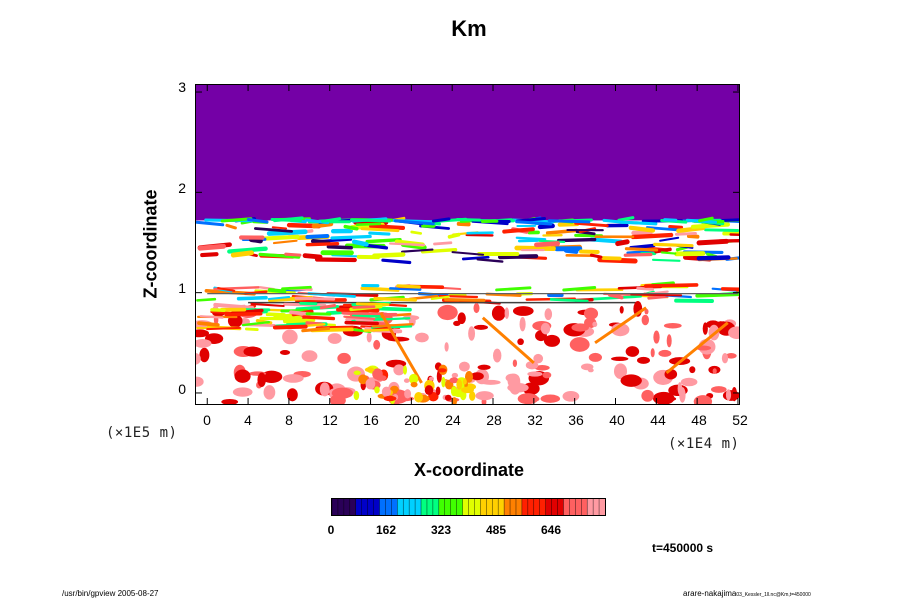  I want to click on y-unit-label: (×1E5 m), so click(142, 433).